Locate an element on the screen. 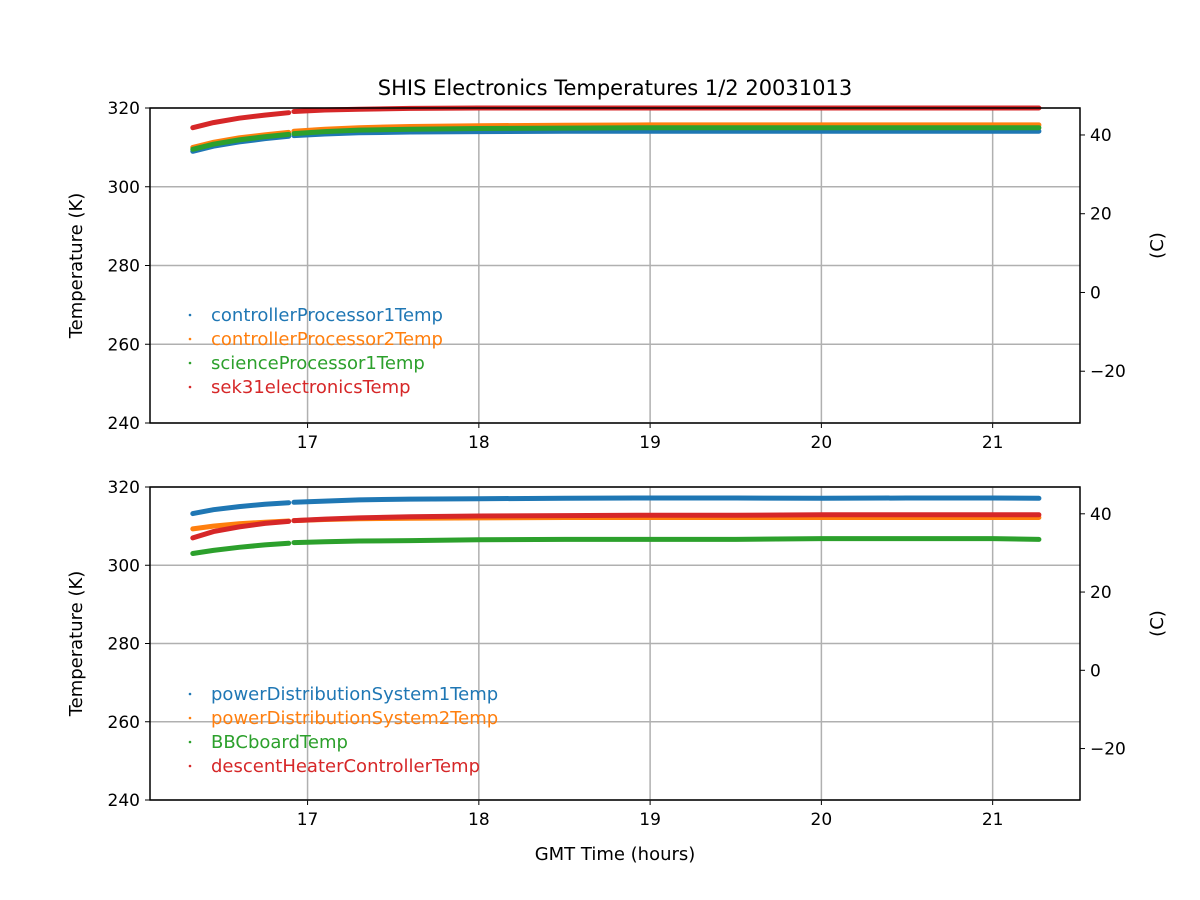 The width and height of the screenshot is (1200, 900). legend-label: powerDistributionSystem2Temp is located at coordinates (354, 718).